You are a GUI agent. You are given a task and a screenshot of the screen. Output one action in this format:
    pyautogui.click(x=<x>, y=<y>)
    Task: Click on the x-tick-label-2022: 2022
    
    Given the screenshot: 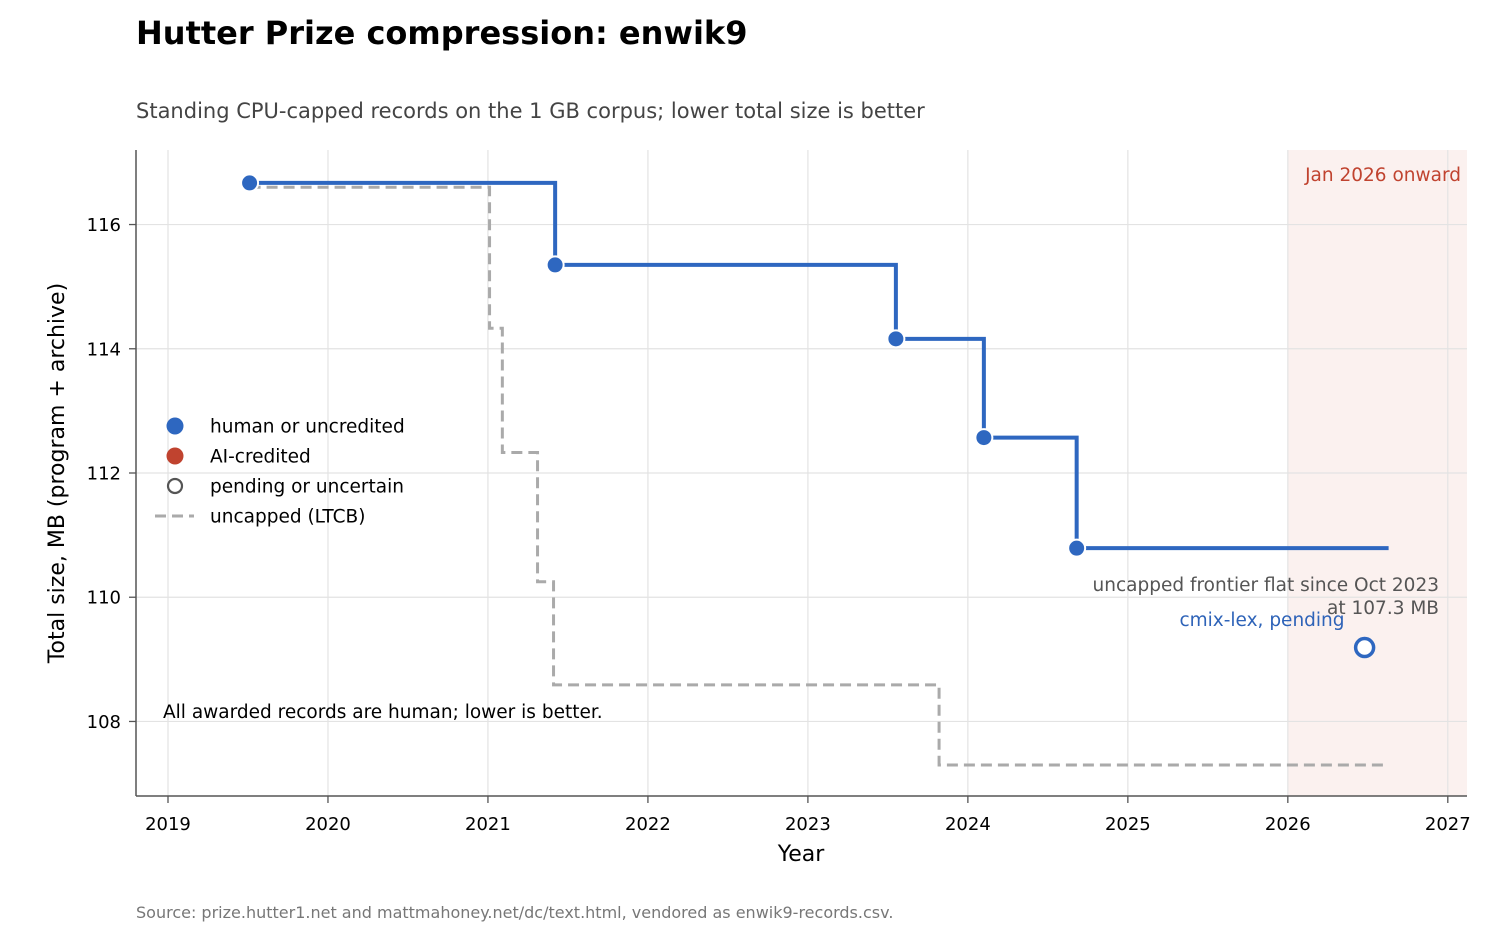 What is the action you would take?
    pyautogui.click(x=648, y=824)
    